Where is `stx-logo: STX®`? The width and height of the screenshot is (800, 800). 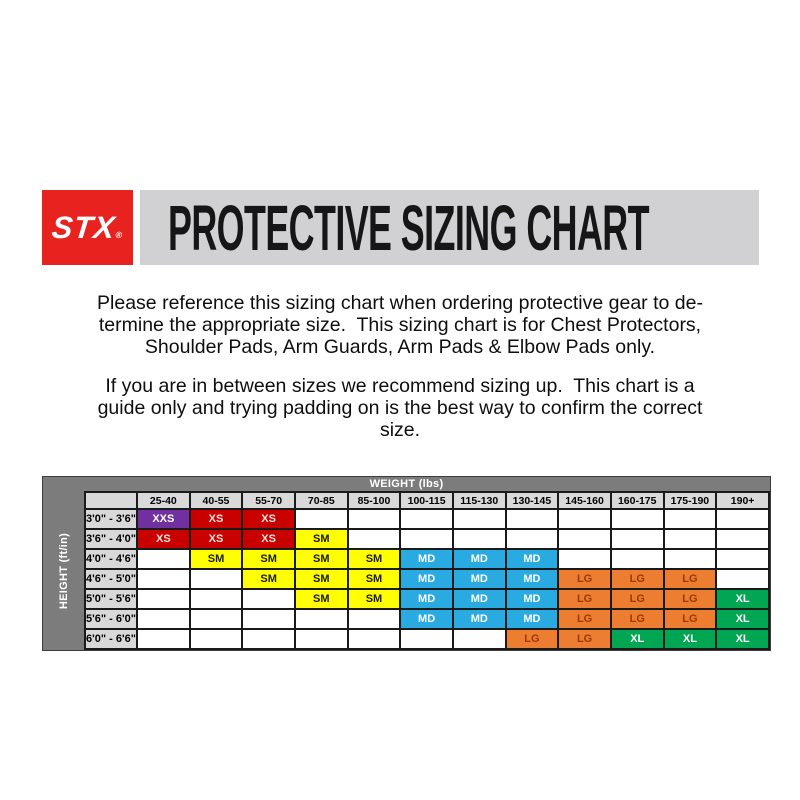 stx-logo: STX® is located at coordinates (87, 227).